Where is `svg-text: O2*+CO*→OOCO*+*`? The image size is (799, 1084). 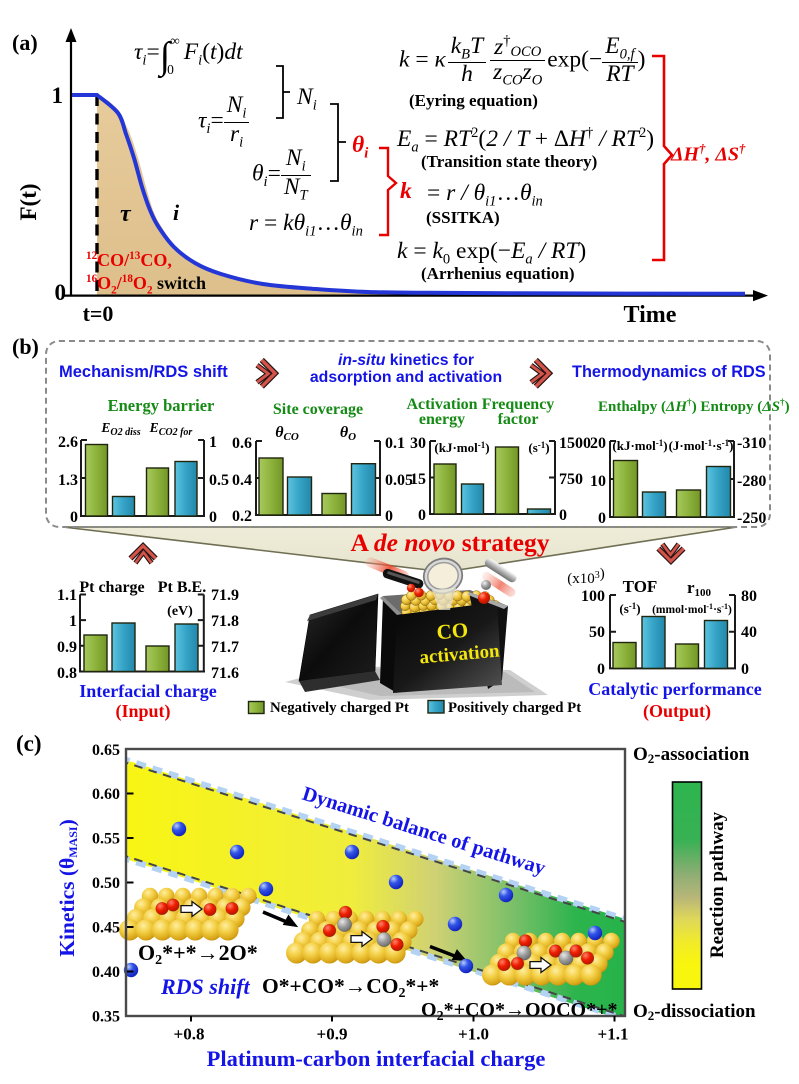
svg-text: O2*+CO*→OOCO*+* is located at coordinates (519, 1011).